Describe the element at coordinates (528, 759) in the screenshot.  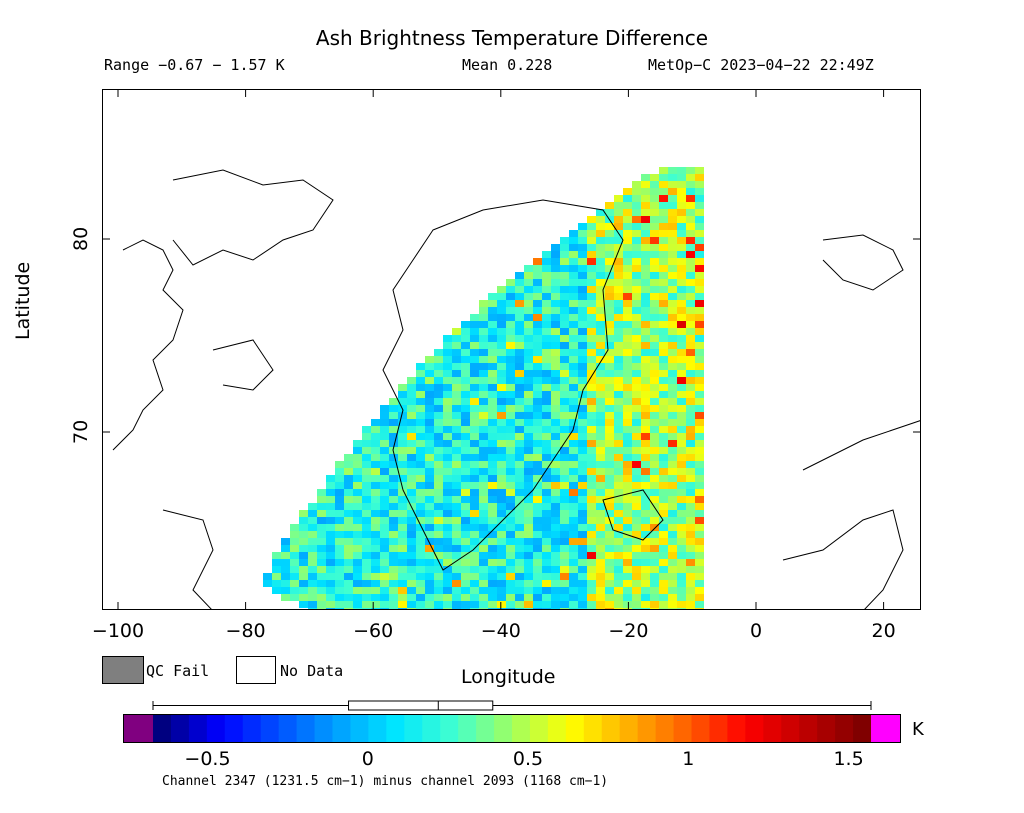
I see `colorbar-tick-label: 0.5` at that location.